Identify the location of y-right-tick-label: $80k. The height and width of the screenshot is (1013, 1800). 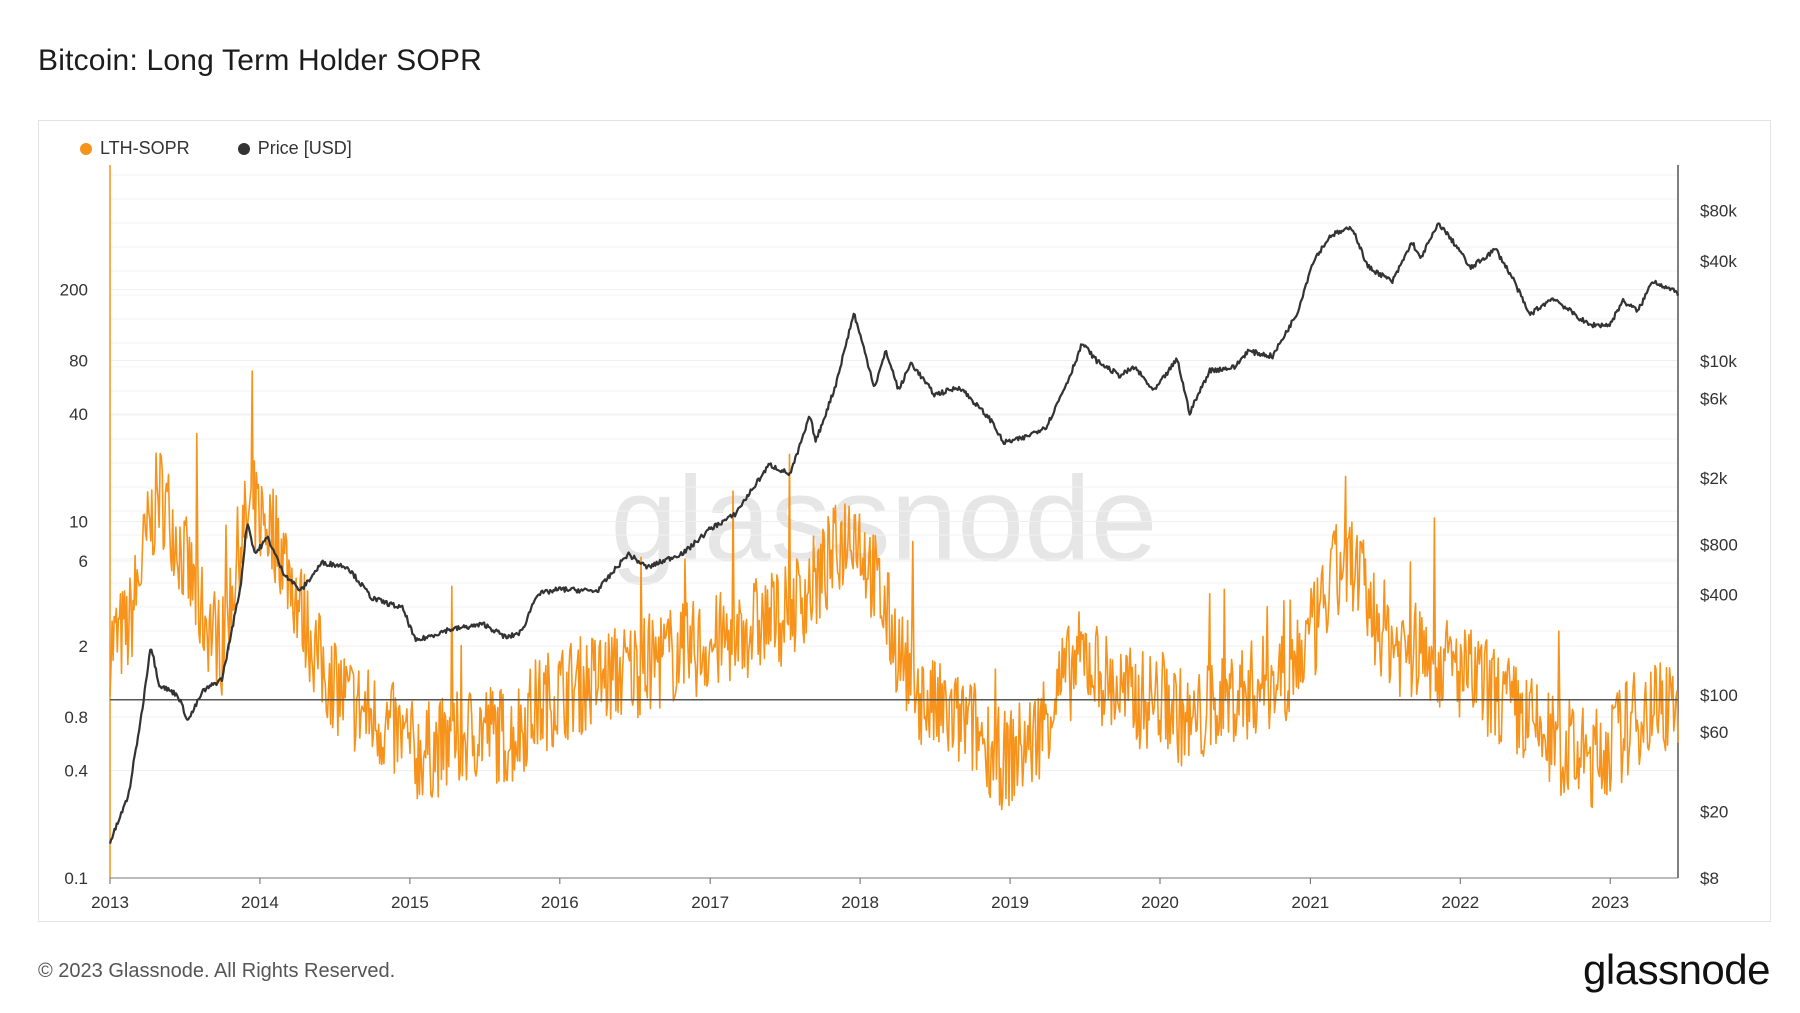
(1718, 211).